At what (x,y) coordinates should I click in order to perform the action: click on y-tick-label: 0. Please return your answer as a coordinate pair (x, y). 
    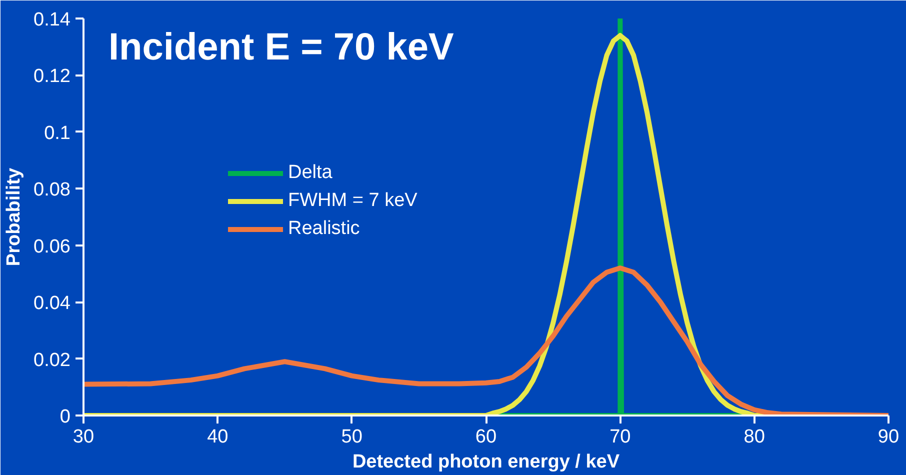
    Looking at the image, I should click on (65, 417).